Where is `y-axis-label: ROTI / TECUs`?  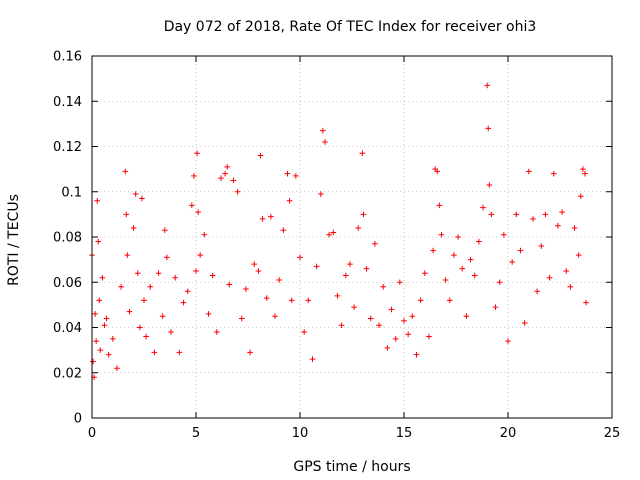 y-axis-label: ROTI / TECUs is located at coordinates (14, 240).